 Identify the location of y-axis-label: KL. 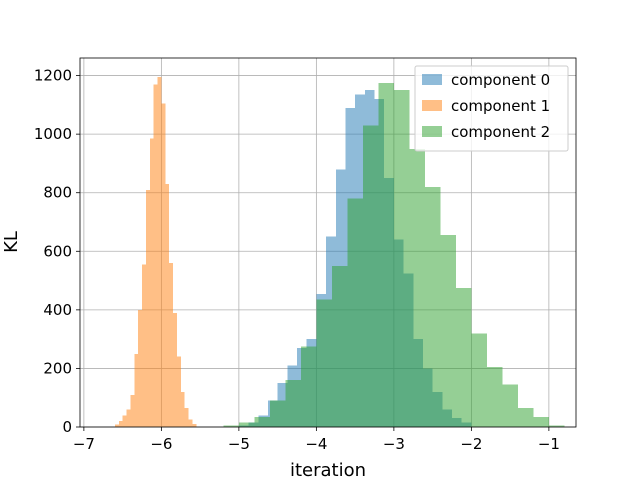
(11, 242).